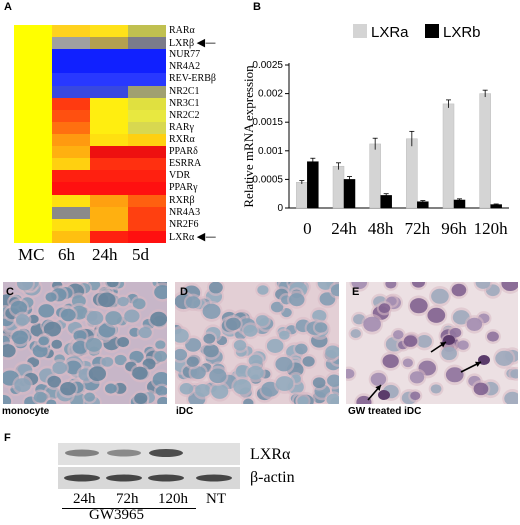 Image resolution: width=520 pixels, height=525 pixels. What do you see at coordinates (105, 254) in the screenshot?
I see `heatmap-column-label: 24h` at bounding box center [105, 254].